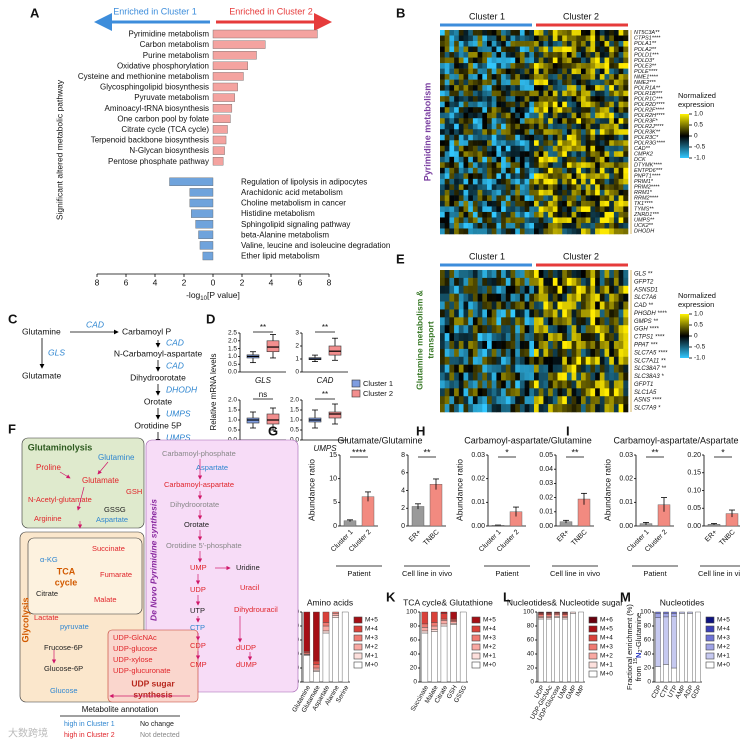  Describe the element at coordinates (335, 502) in the screenshot. I see `y-tick-label: 5` at that location.